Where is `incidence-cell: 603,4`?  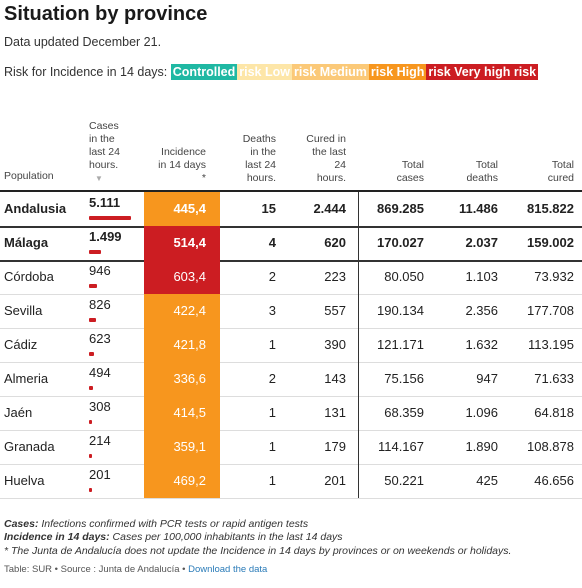 incidence-cell: 603,4 is located at coordinates (182, 277).